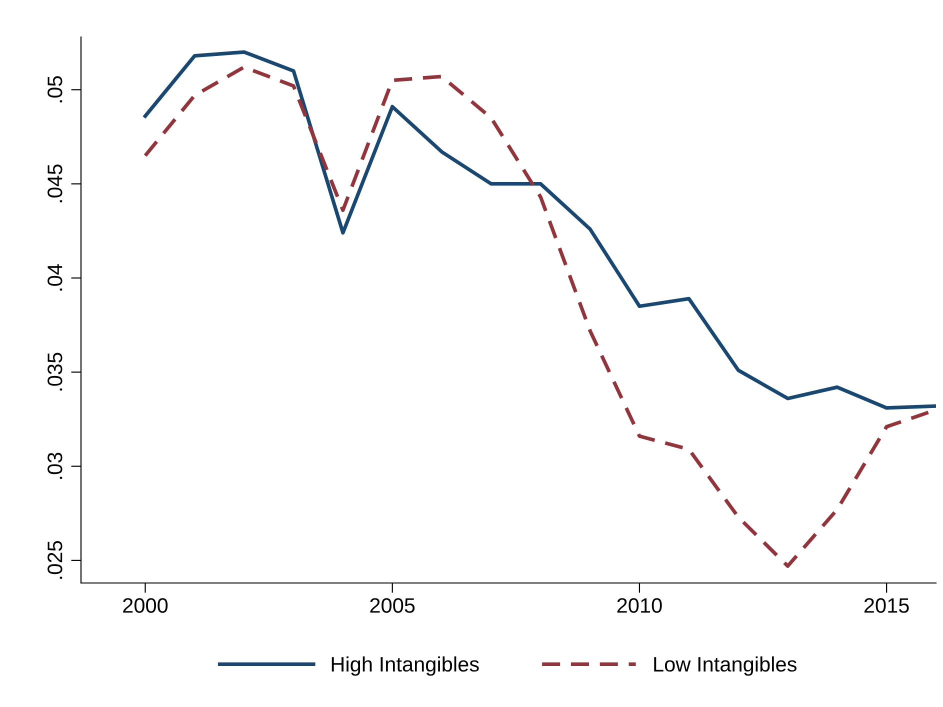 Image resolution: width=943 pixels, height=707 pixels. What do you see at coordinates (145, 605) in the screenshot?
I see `x-tick-label: 2000` at bounding box center [145, 605].